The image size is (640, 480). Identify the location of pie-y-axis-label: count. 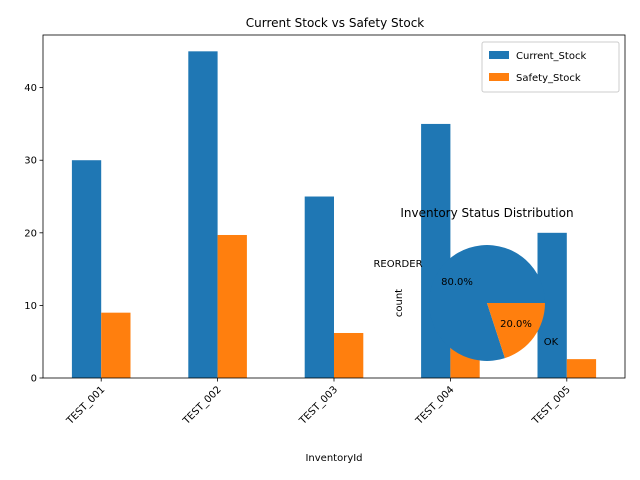
(399, 303).